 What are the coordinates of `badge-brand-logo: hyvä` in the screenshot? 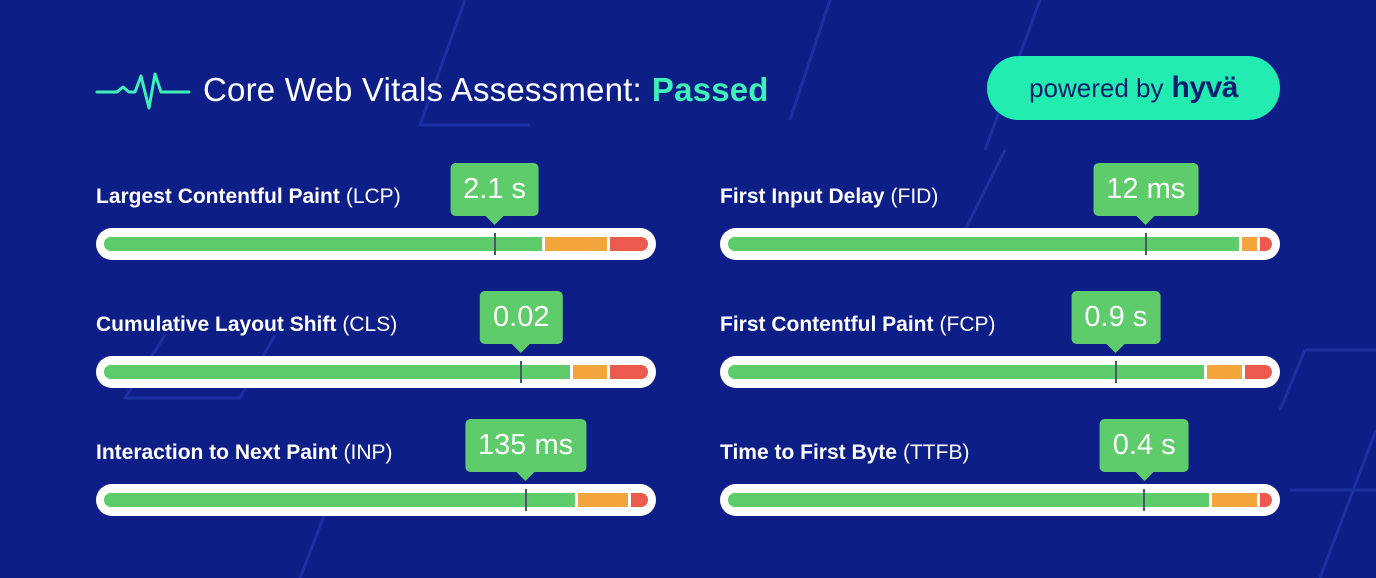 It's located at (1205, 87).